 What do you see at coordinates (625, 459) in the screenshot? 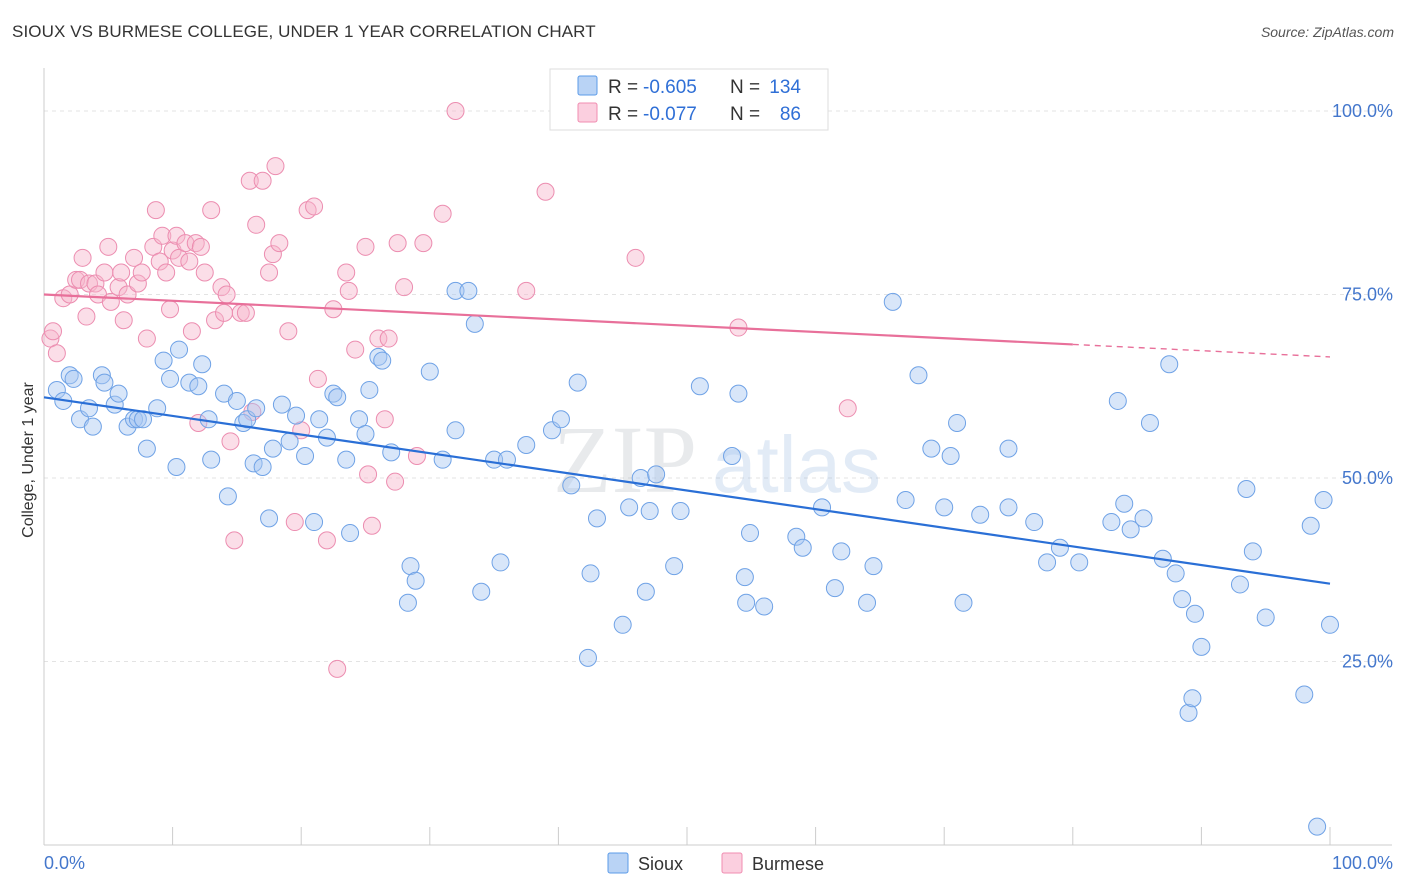
I see `watermark-zip: ZIP` at bounding box center [625, 459].